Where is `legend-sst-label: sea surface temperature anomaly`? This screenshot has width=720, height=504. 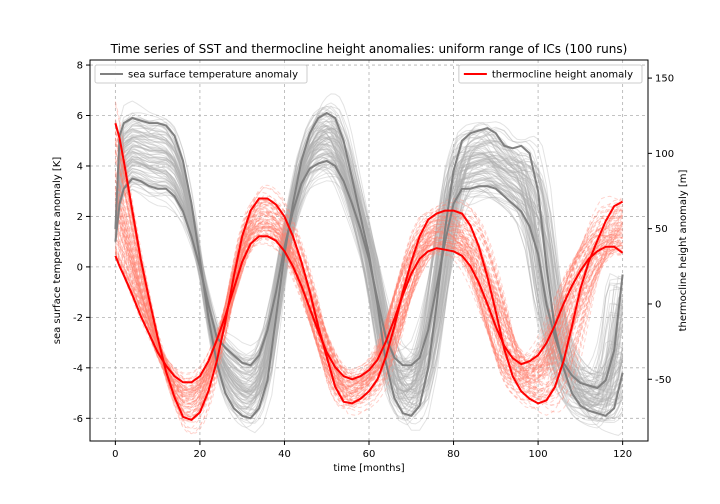 legend-sst-label: sea surface temperature anomaly is located at coordinates (213, 75).